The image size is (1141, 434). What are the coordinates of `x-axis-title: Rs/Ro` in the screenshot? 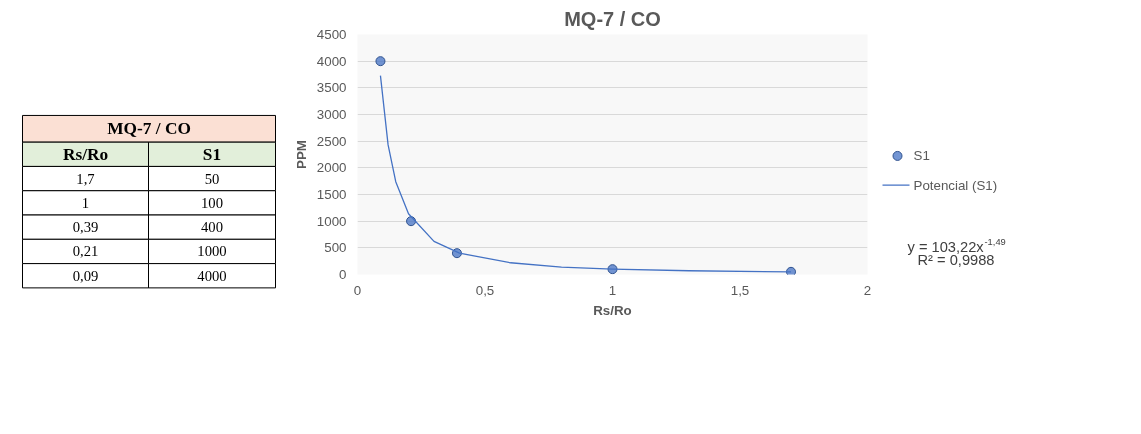 It's located at (612, 310).